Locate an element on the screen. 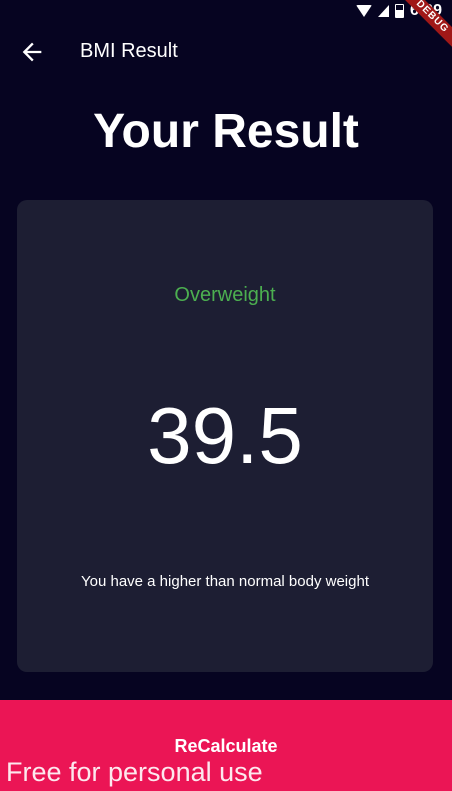  result-status: Overweight is located at coordinates (225, 295).